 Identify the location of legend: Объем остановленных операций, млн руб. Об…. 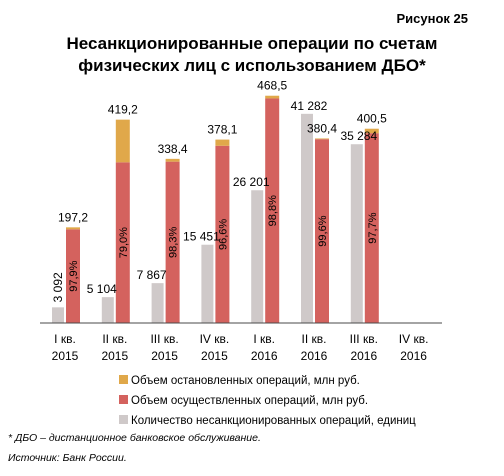
(267, 401).